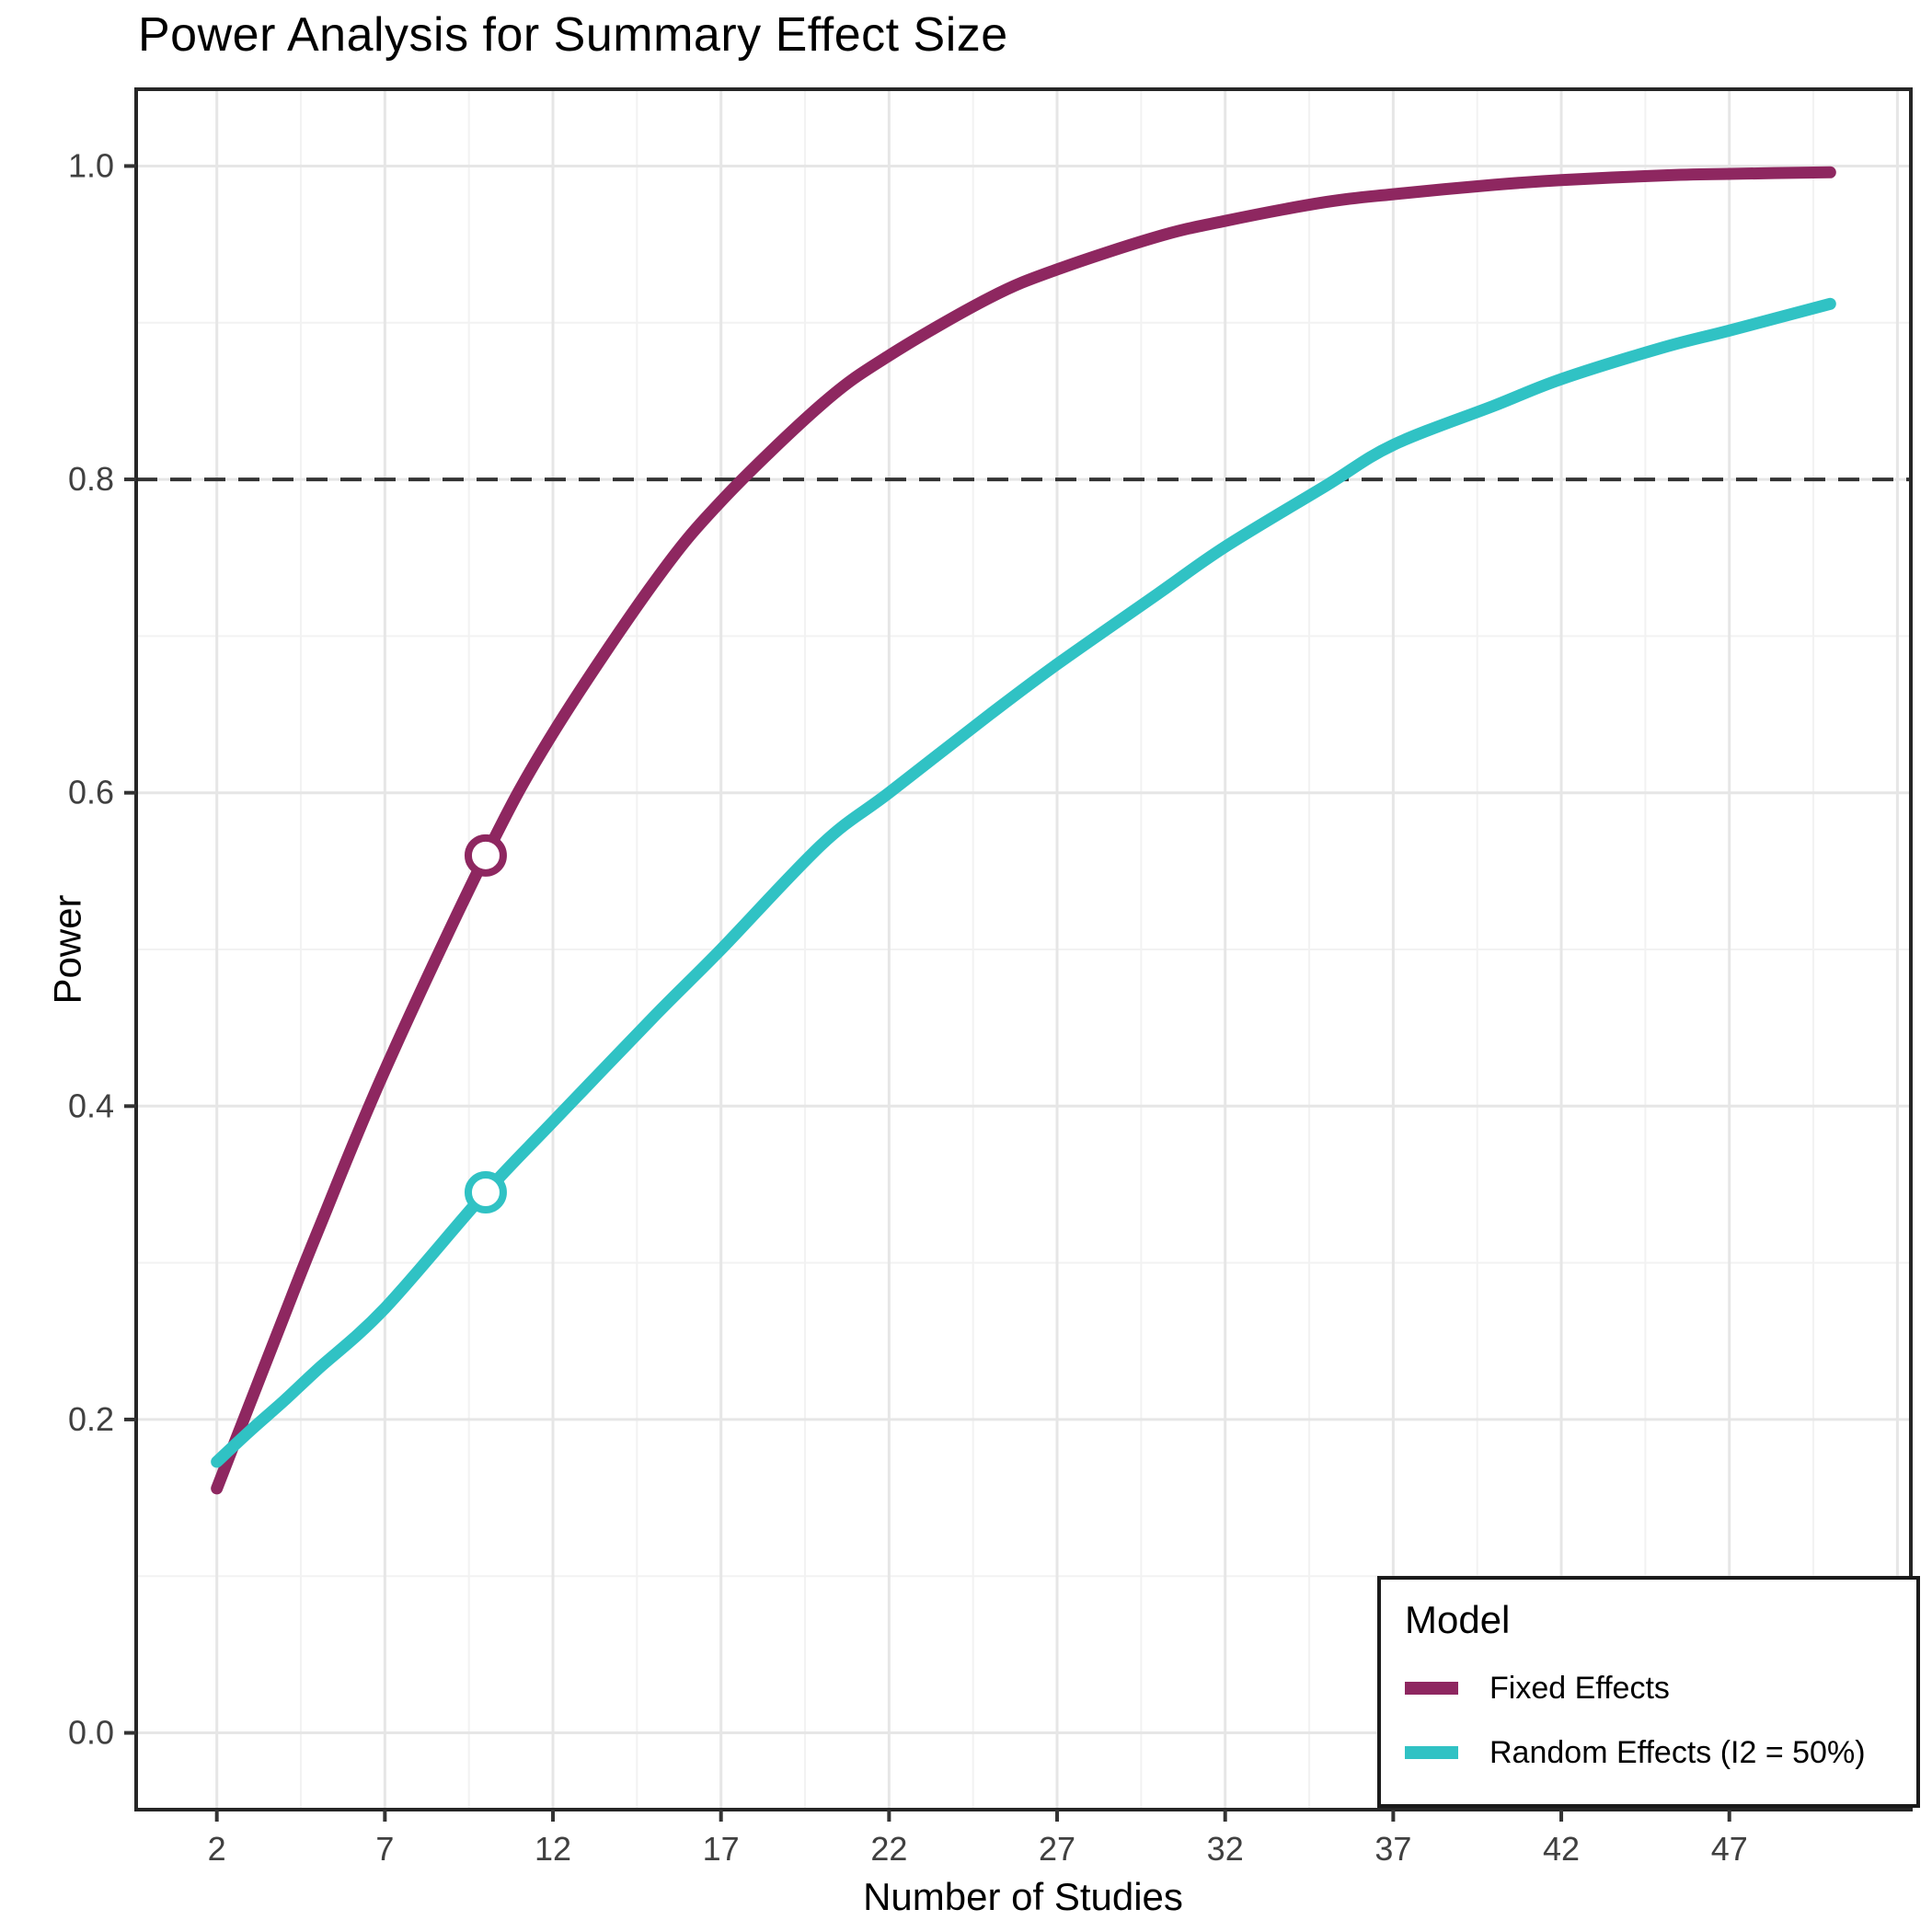  Describe the element at coordinates (1431, 1688) in the screenshot. I see `legend-swatch-fixed-effects-icon` at that location.